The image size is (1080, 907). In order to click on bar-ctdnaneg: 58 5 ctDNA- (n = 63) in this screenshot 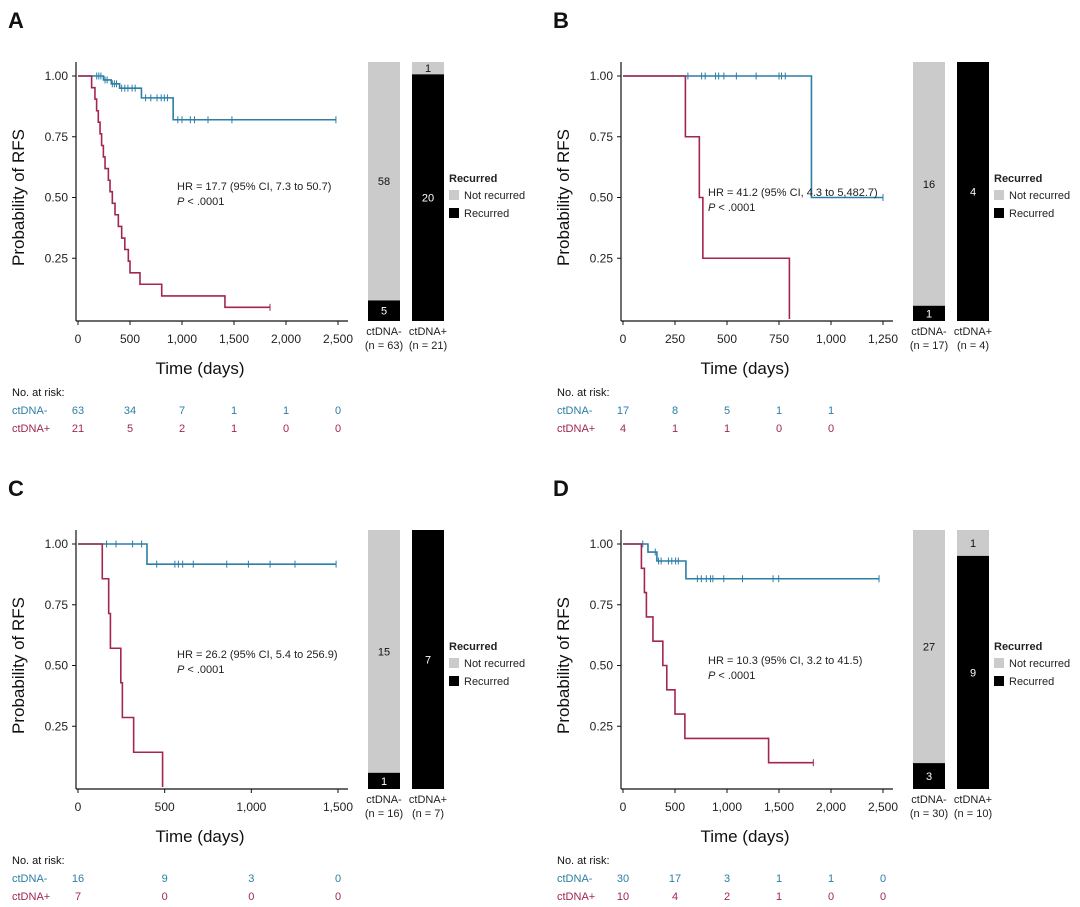, I will do `click(384, 207)`.